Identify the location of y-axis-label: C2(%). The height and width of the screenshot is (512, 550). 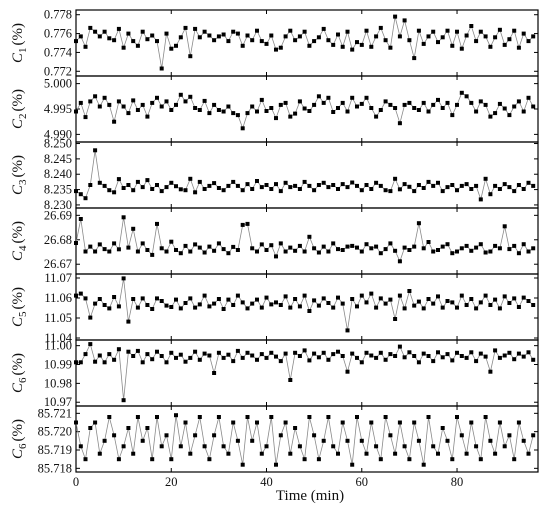
(19, 109).